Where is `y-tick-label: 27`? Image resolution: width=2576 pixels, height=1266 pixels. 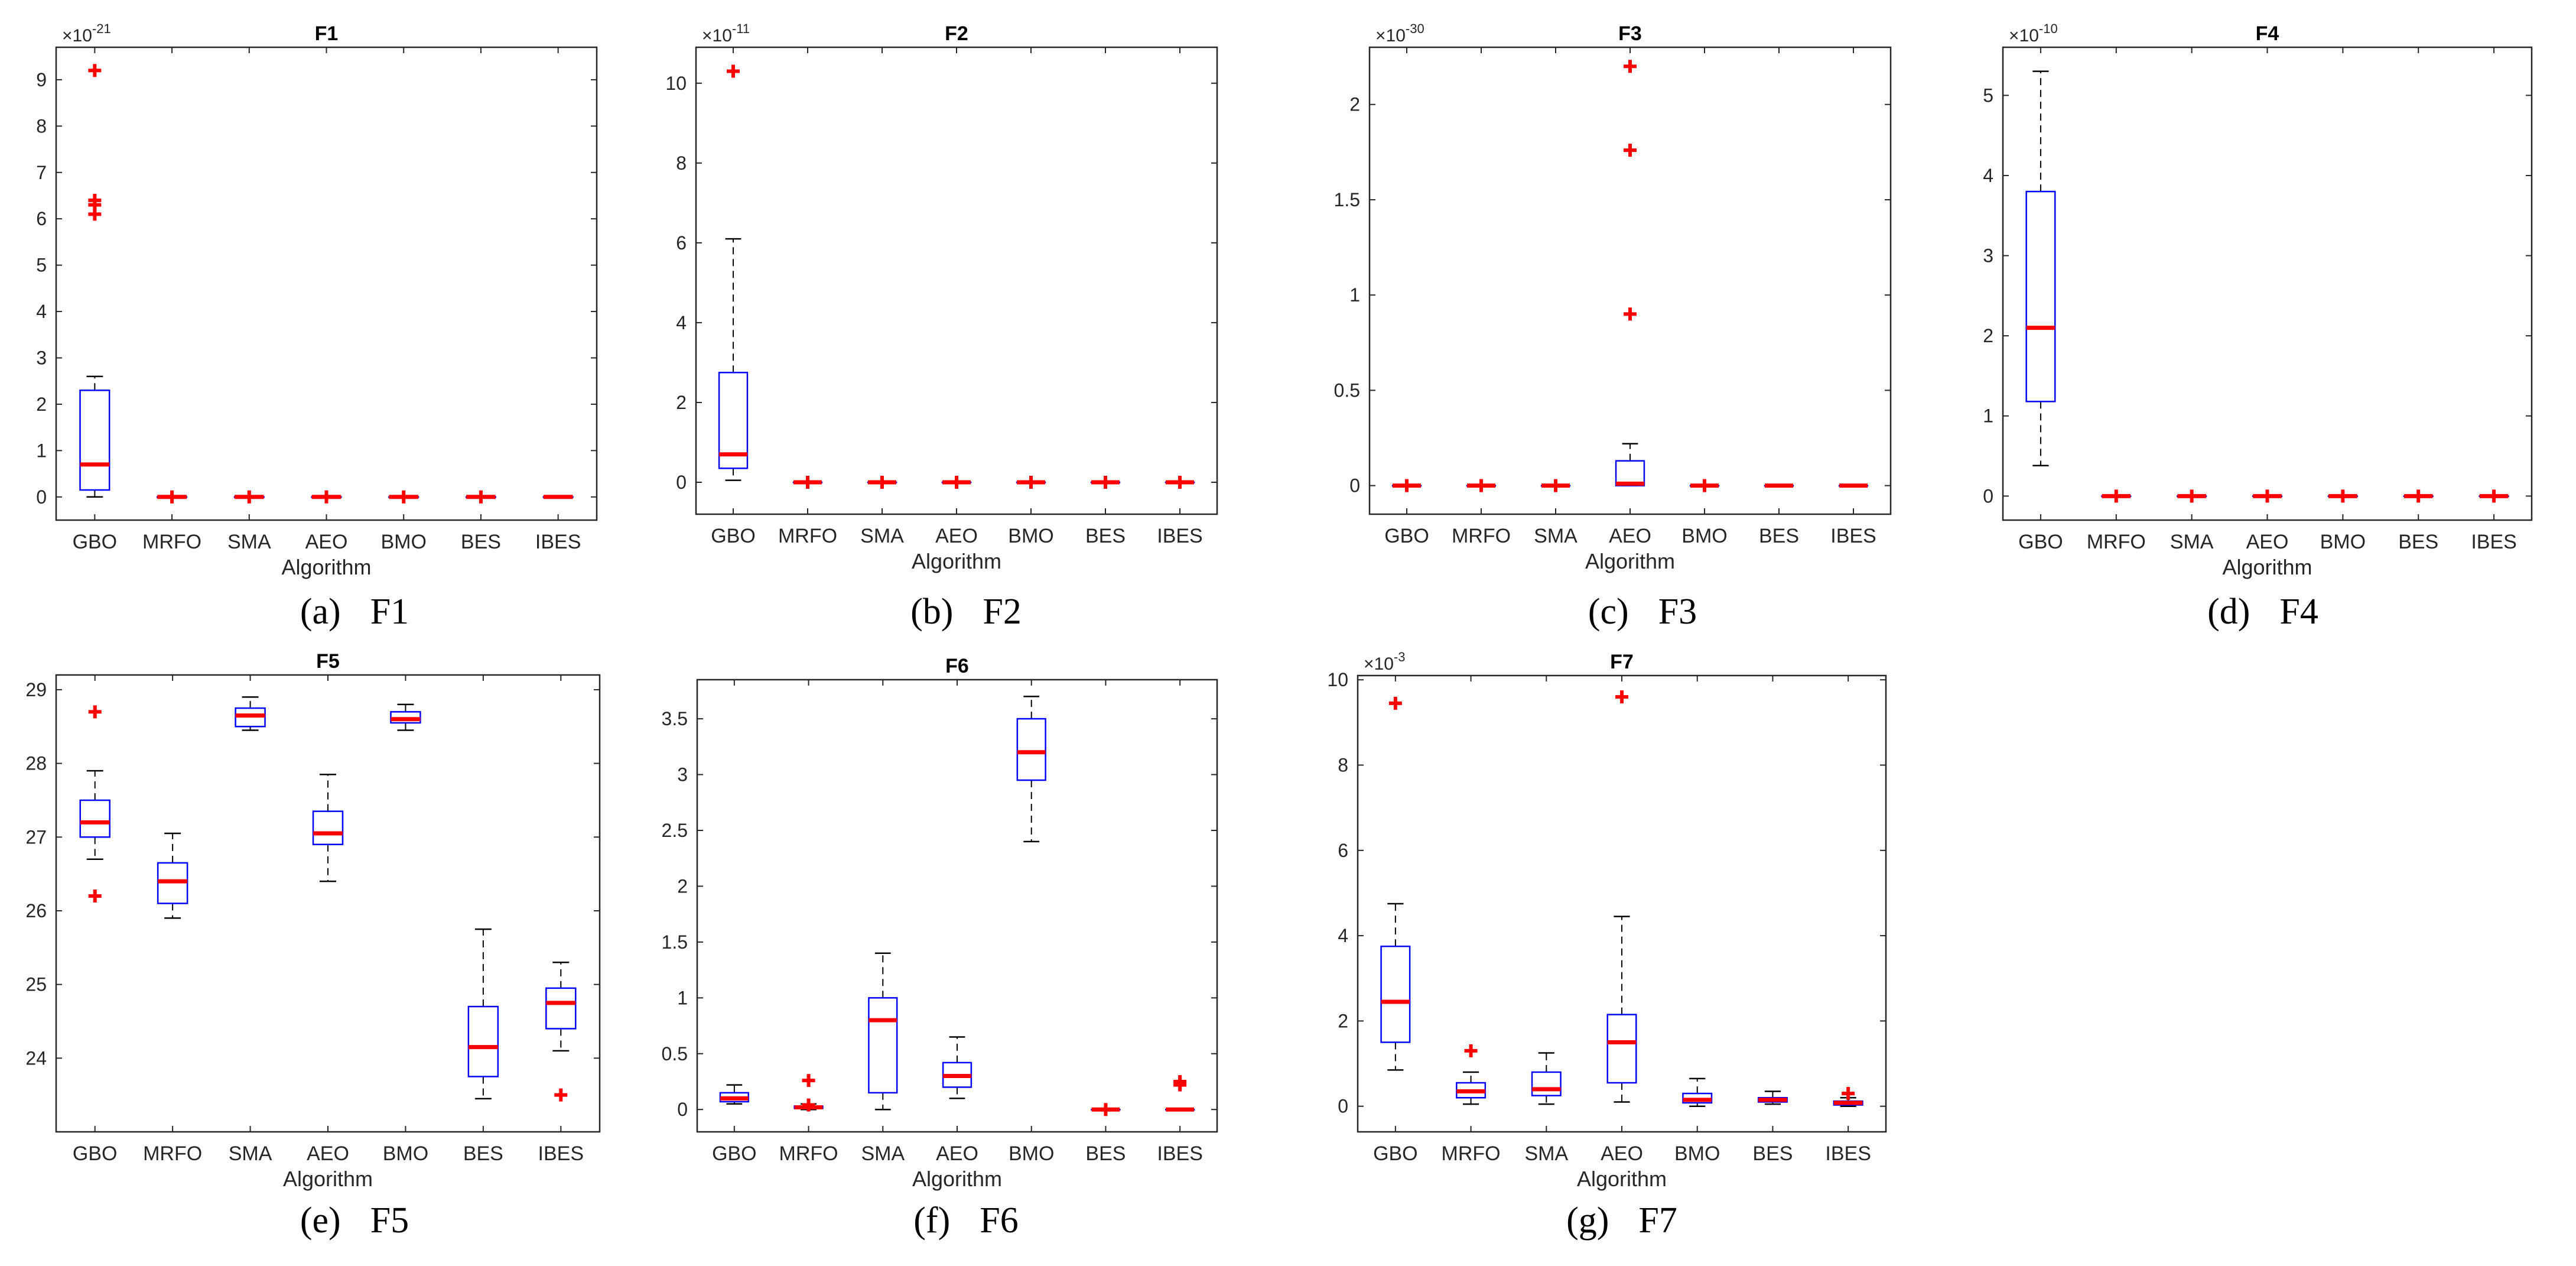
y-tick-label: 27 is located at coordinates (36, 837).